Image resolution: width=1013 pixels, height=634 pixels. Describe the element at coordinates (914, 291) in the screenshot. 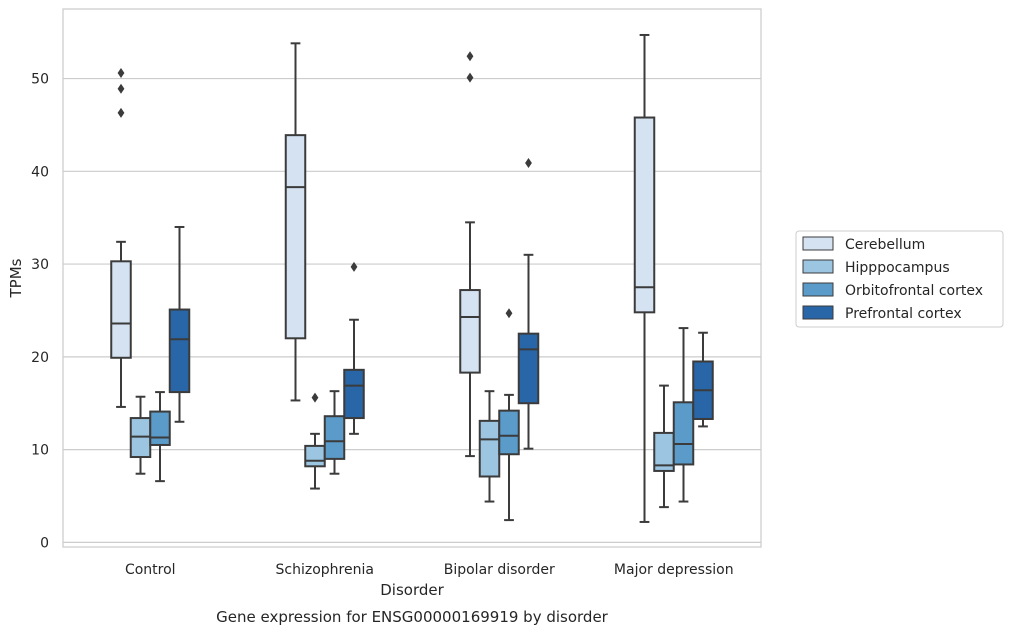

I see `legend-label: Orbitofrontal cortex` at that location.